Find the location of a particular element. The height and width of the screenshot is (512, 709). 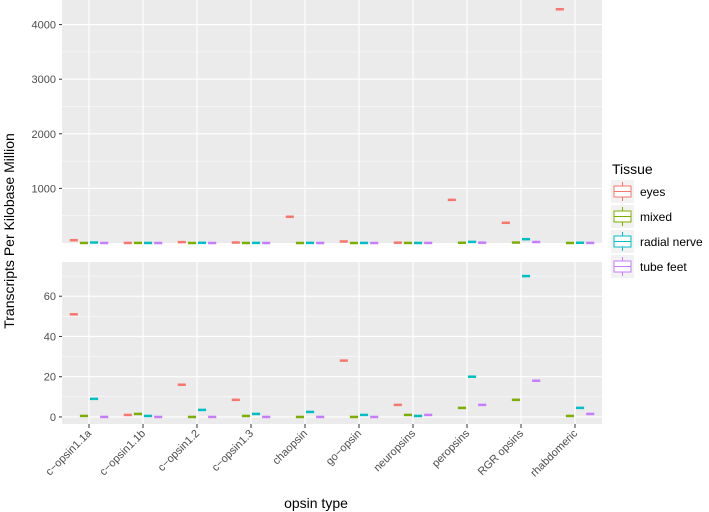

x-tick-label: chaopsin is located at coordinates (290, 448).